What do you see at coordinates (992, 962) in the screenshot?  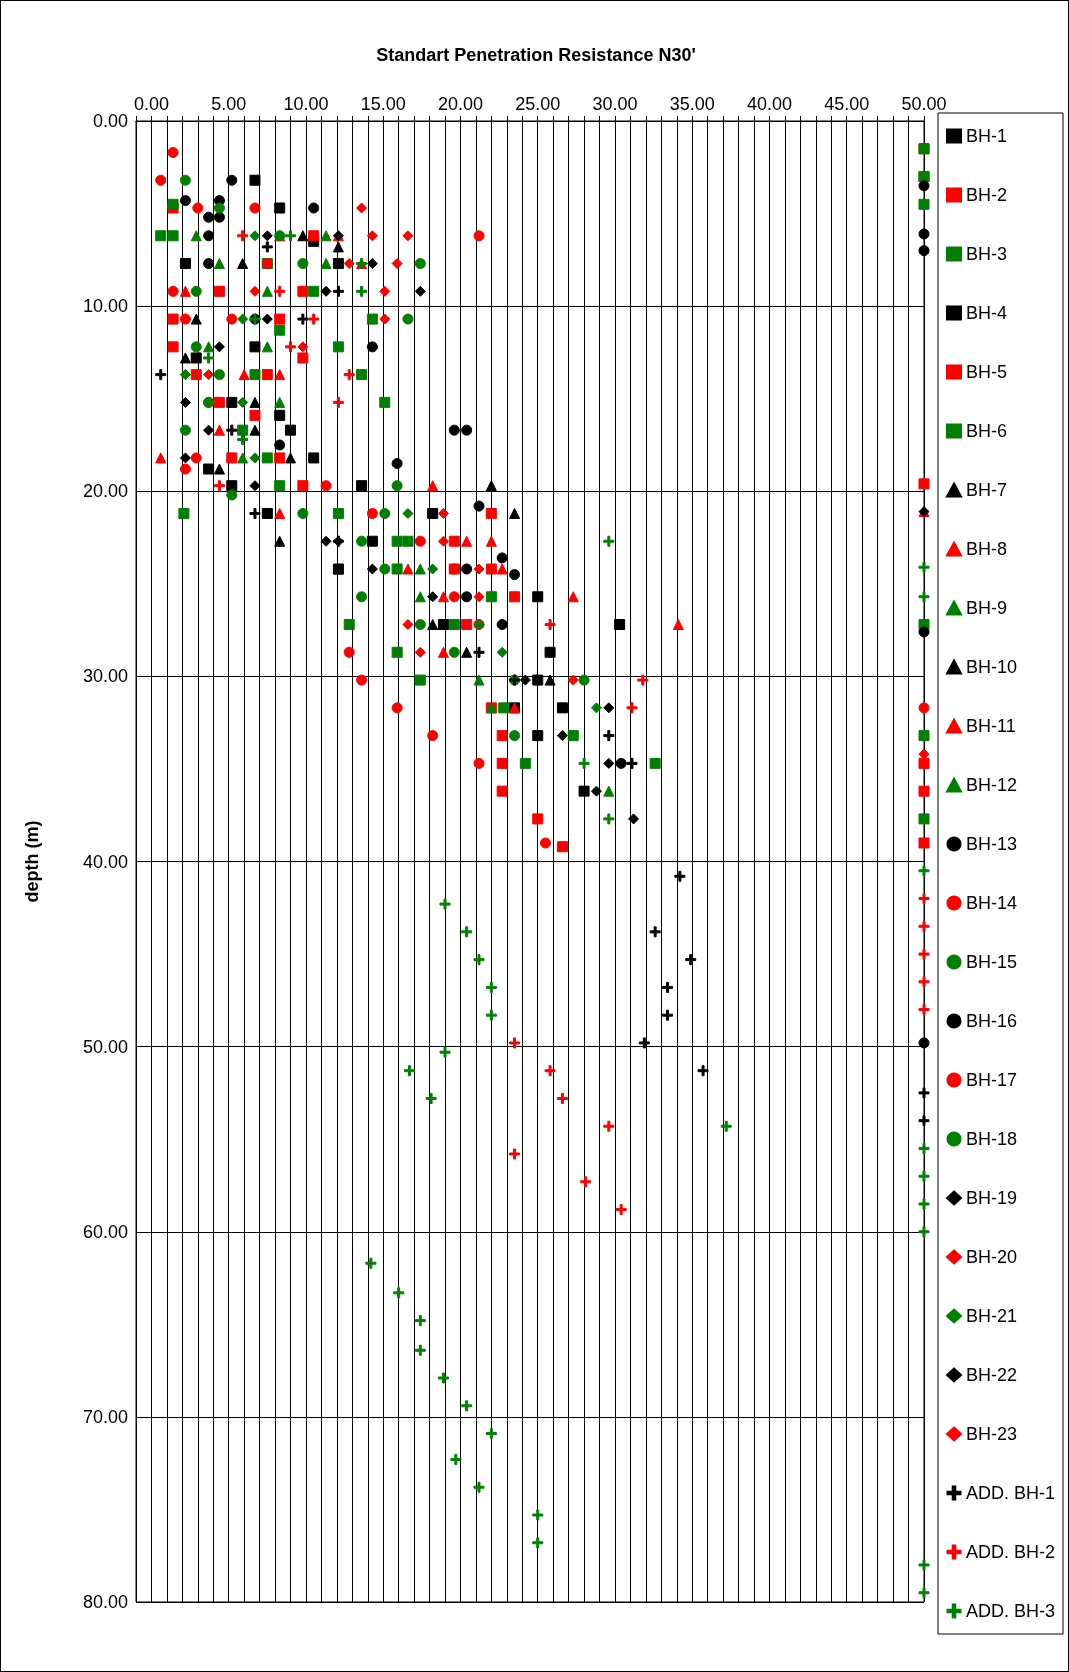 I see `legend-label: BH-15` at bounding box center [992, 962].